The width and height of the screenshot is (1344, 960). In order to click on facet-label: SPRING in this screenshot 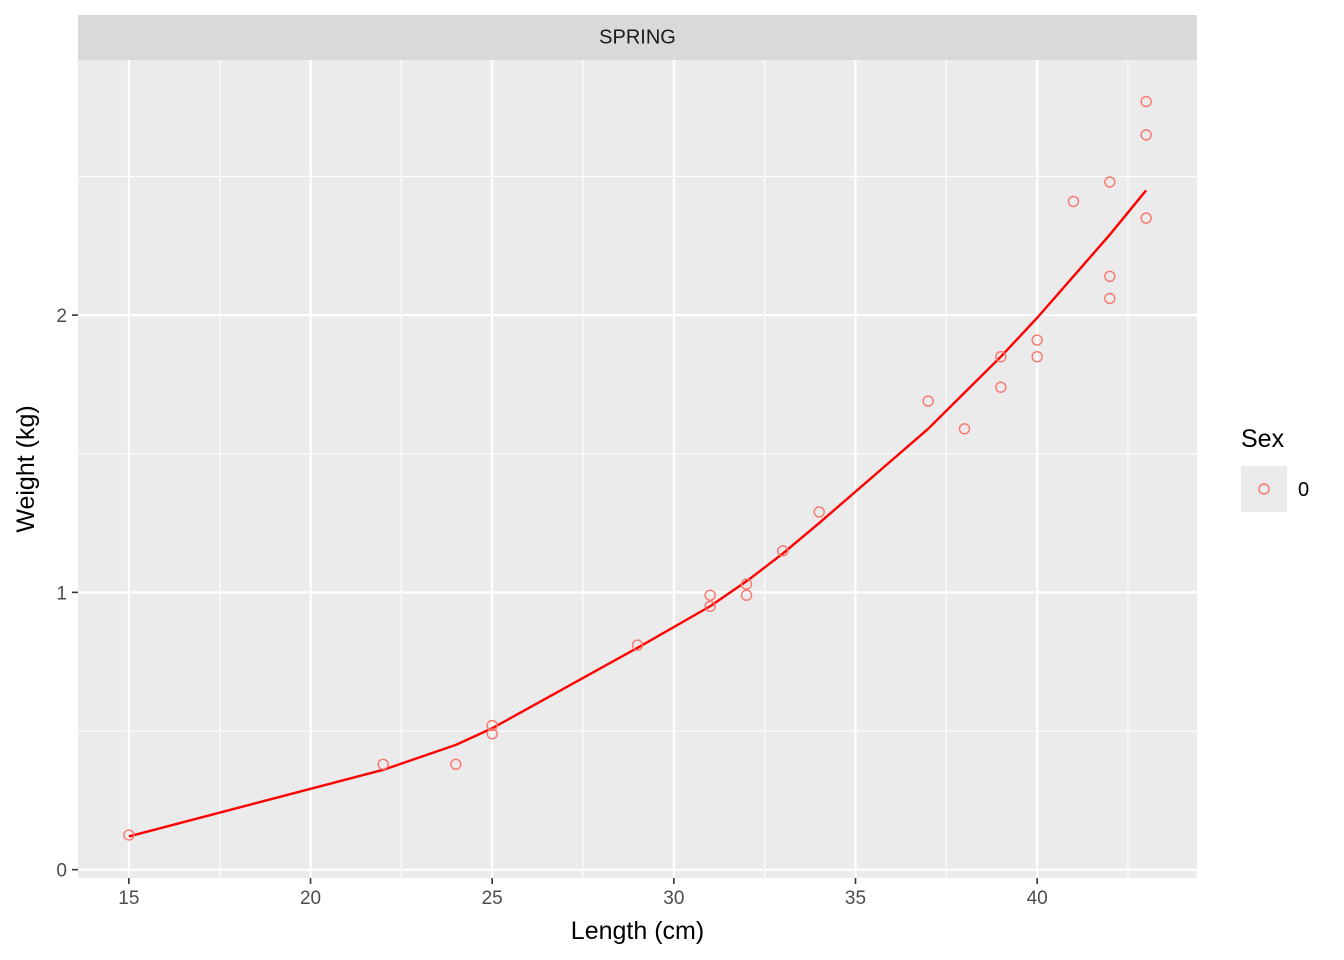, I will do `click(637, 38)`.